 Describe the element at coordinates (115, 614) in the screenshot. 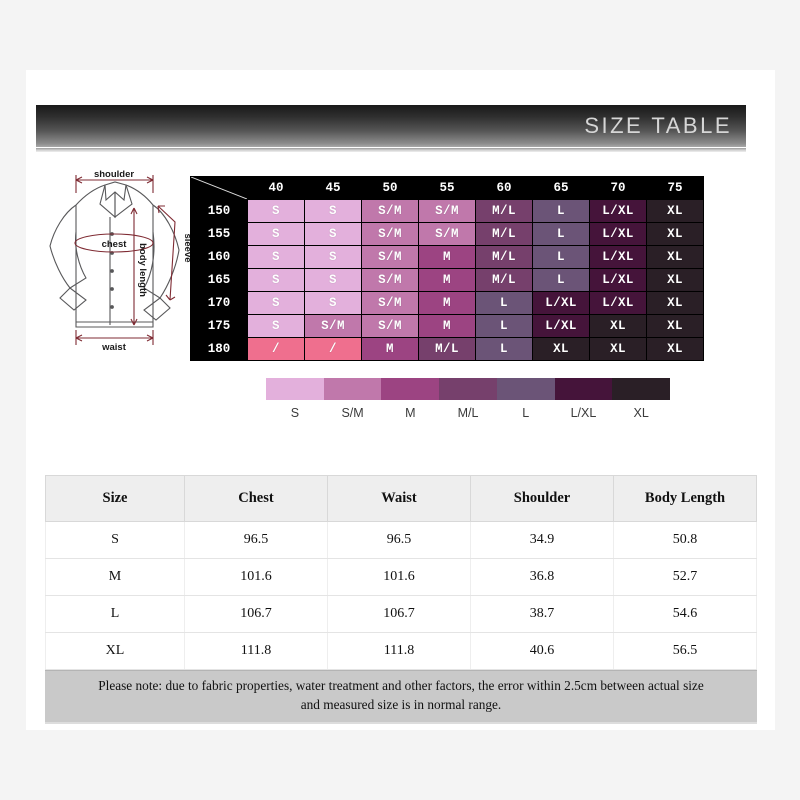

I see `measurement-cell: L` at that location.